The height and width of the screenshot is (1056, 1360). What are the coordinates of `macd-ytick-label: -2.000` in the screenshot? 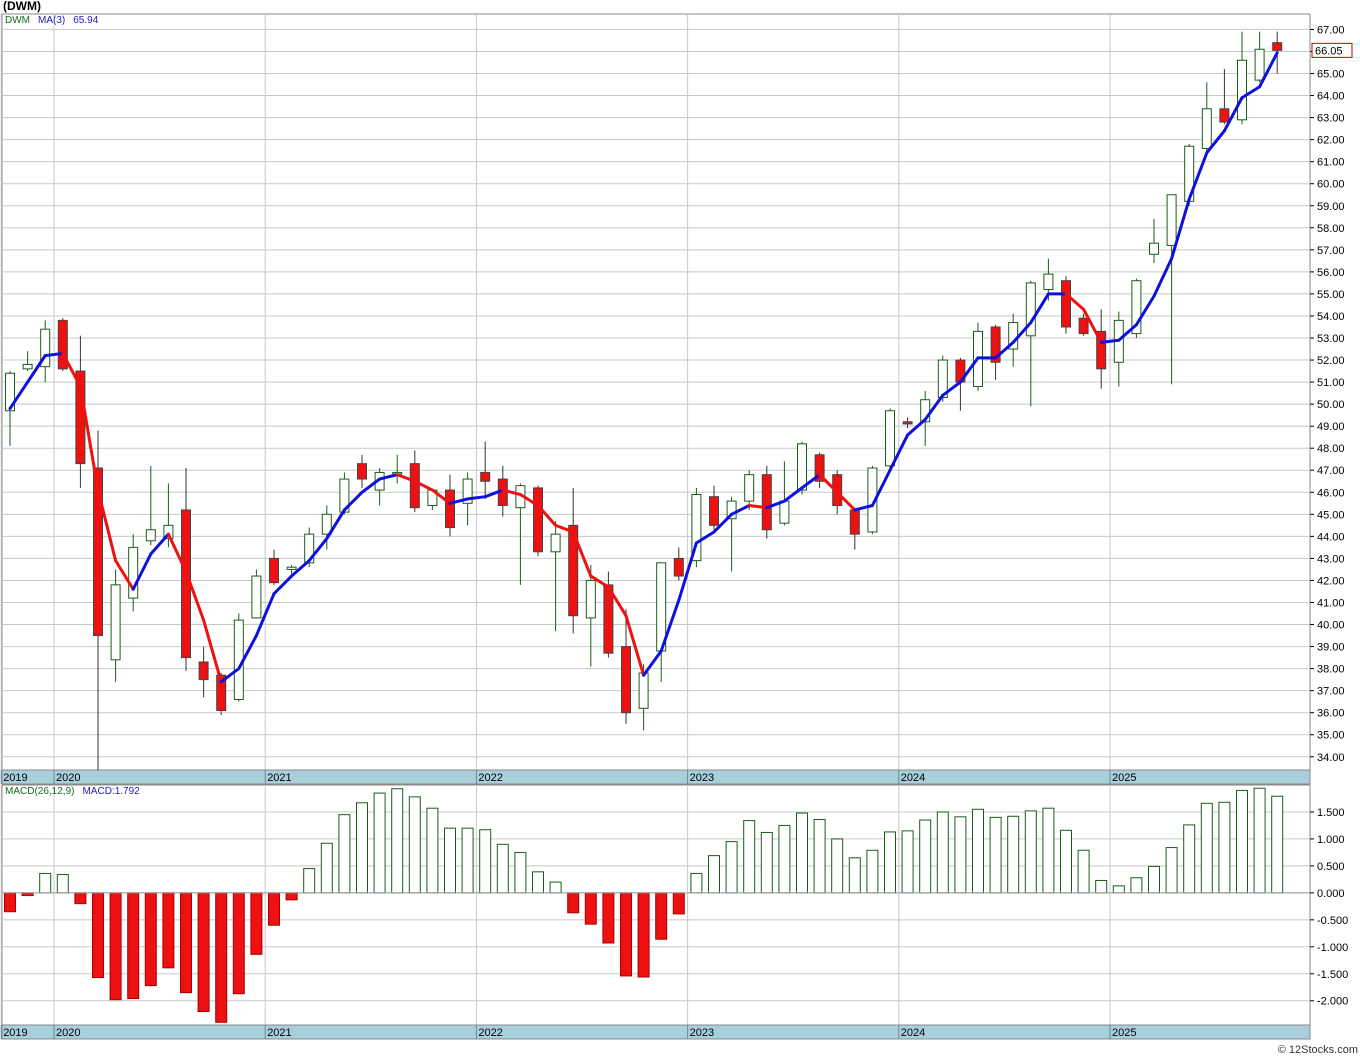 It's located at (1332, 1002).